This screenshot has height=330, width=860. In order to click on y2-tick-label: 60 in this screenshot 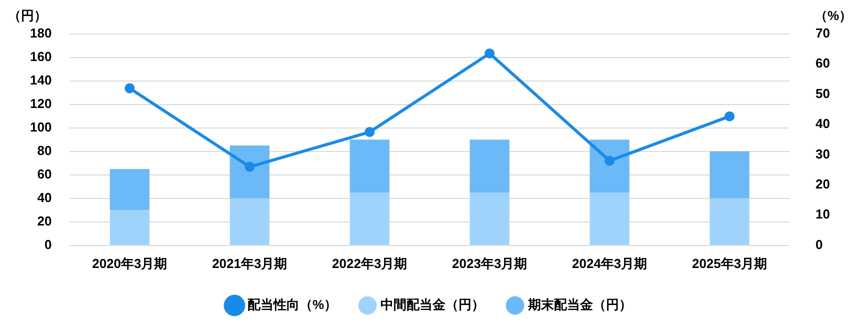, I will do `click(823, 63)`.